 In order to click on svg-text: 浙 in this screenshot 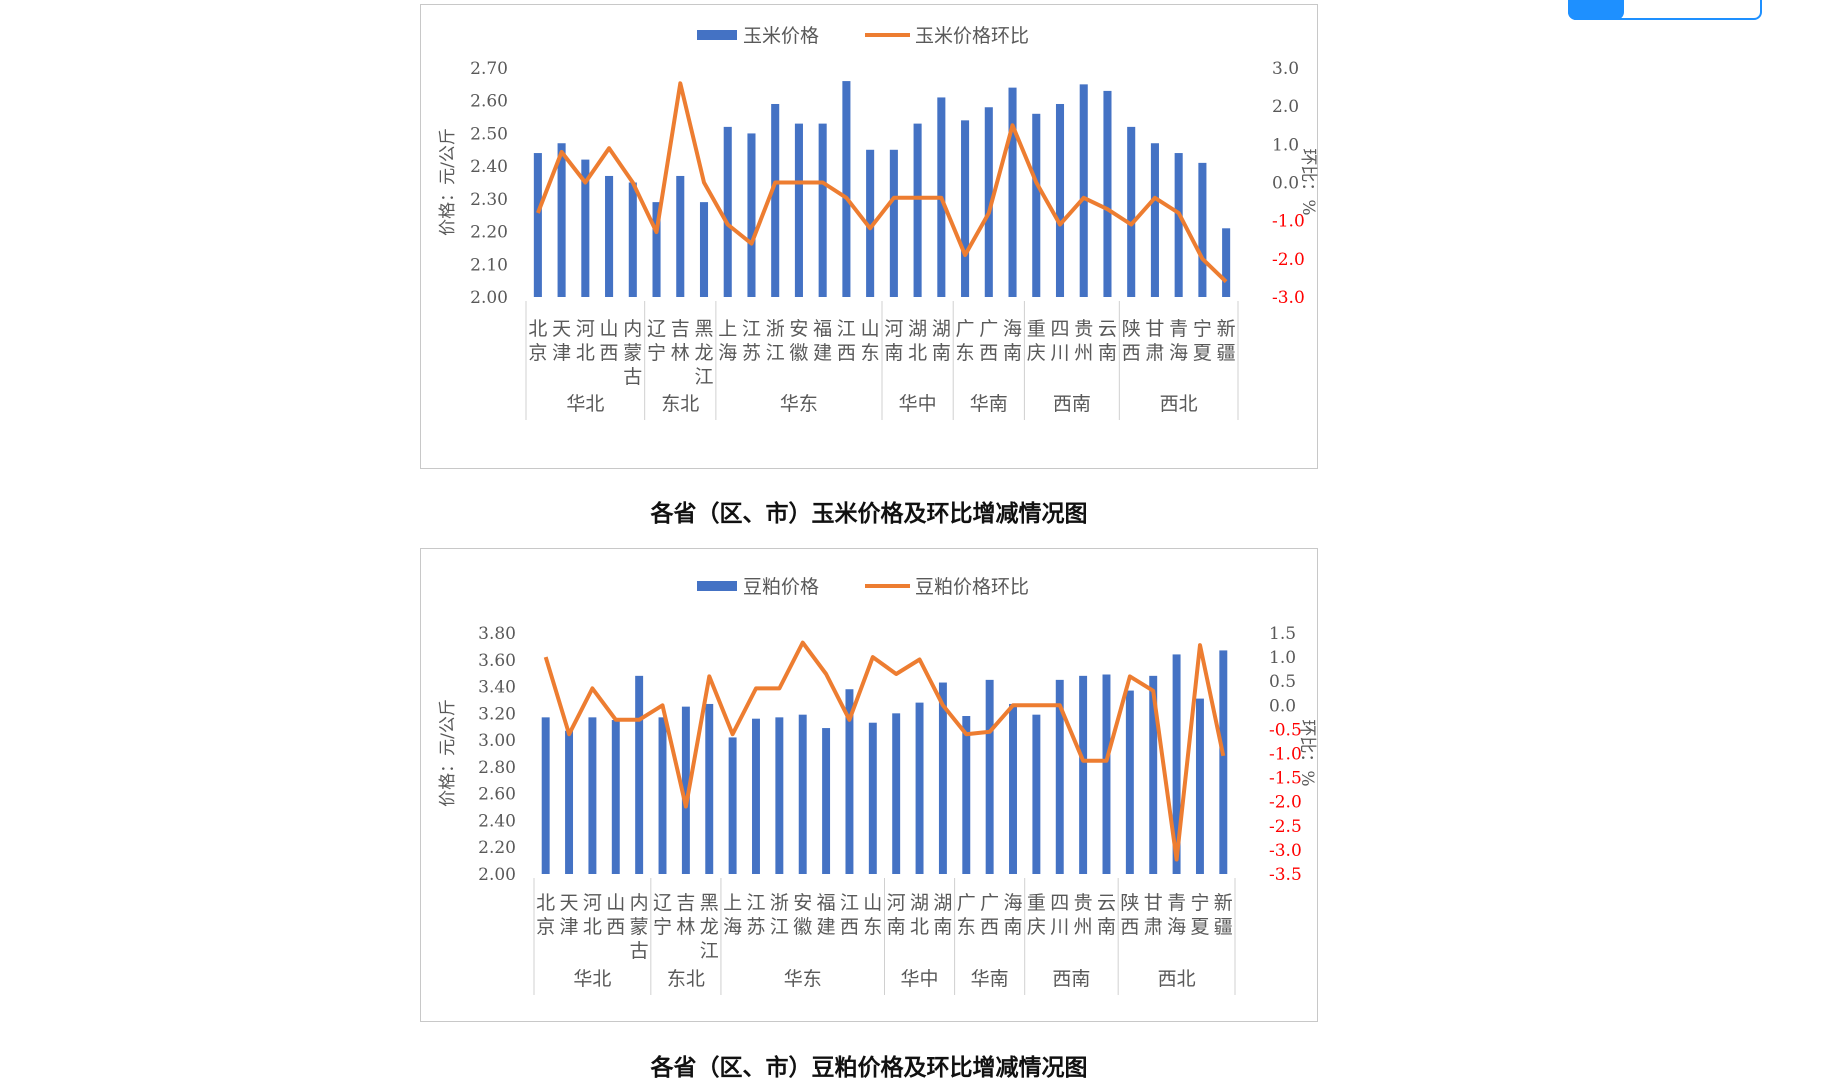, I will do `click(775, 329)`.